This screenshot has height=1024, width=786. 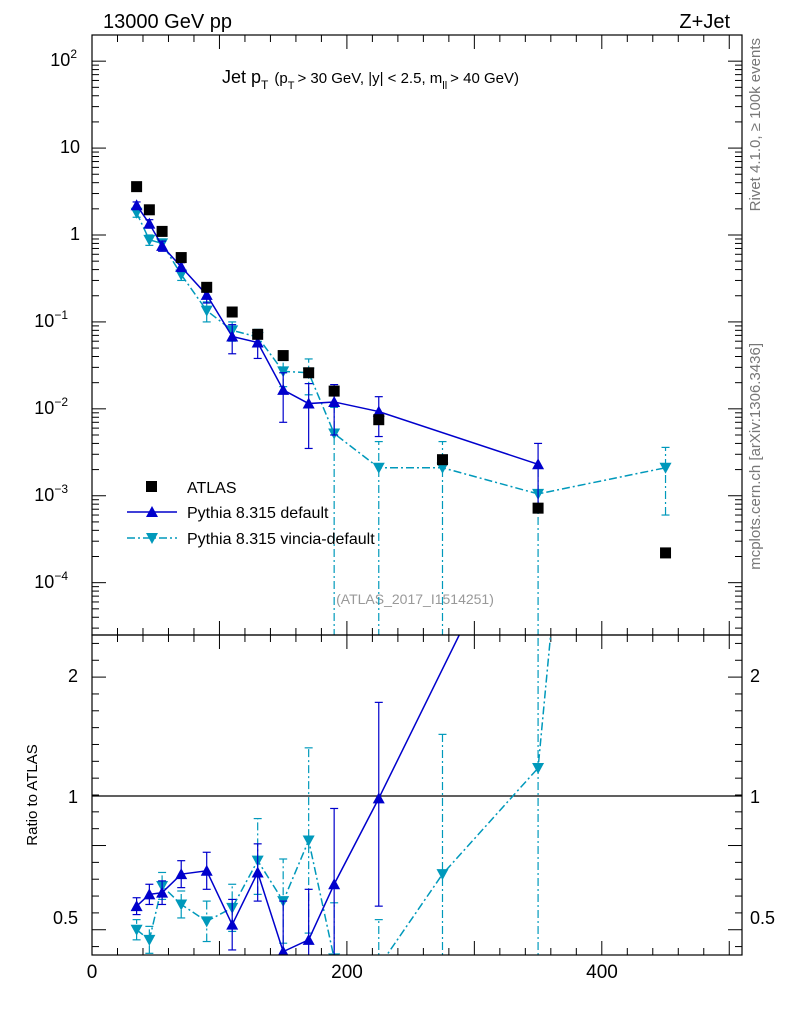 What do you see at coordinates (167, 22) in the screenshot?
I see `header-left: 13000 GeV pp` at bounding box center [167, 22].